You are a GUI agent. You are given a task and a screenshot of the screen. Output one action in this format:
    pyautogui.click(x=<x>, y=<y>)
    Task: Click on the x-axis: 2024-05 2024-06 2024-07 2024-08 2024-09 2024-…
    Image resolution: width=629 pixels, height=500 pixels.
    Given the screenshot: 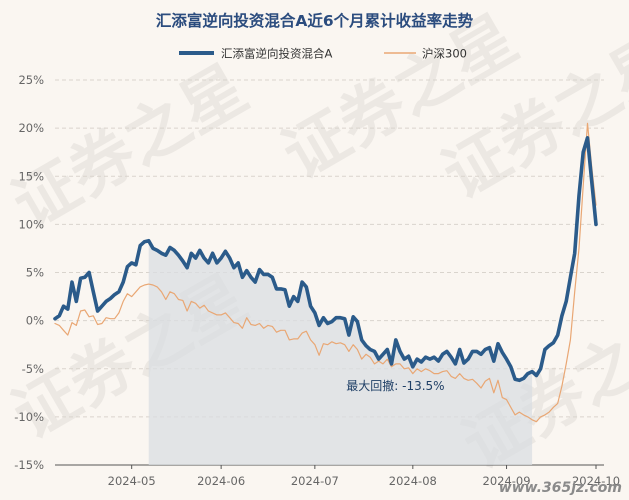 What is the action you would take?
    pyautogui.click(x=337, y=476)
    